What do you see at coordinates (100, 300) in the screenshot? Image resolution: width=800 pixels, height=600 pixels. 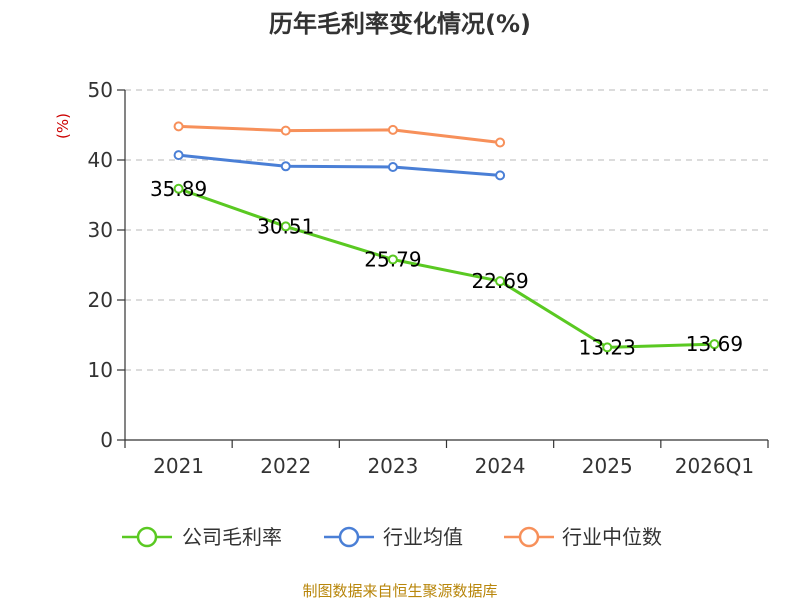 I see `y-tick-label: 20` at bounding box center [100, 300].